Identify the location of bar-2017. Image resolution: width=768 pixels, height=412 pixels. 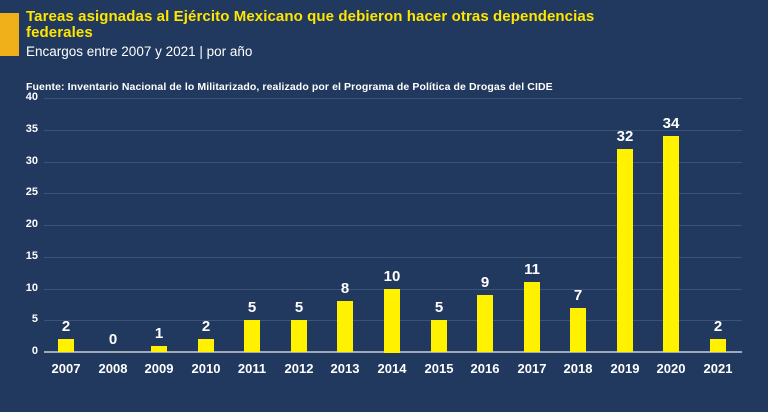
(532, 317).